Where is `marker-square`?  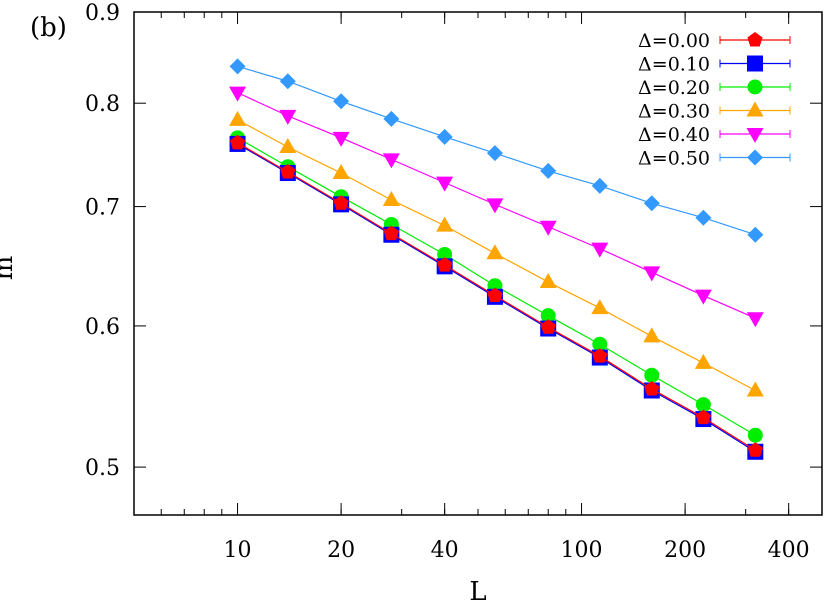
marker-square is located at coordinates (755, 63).